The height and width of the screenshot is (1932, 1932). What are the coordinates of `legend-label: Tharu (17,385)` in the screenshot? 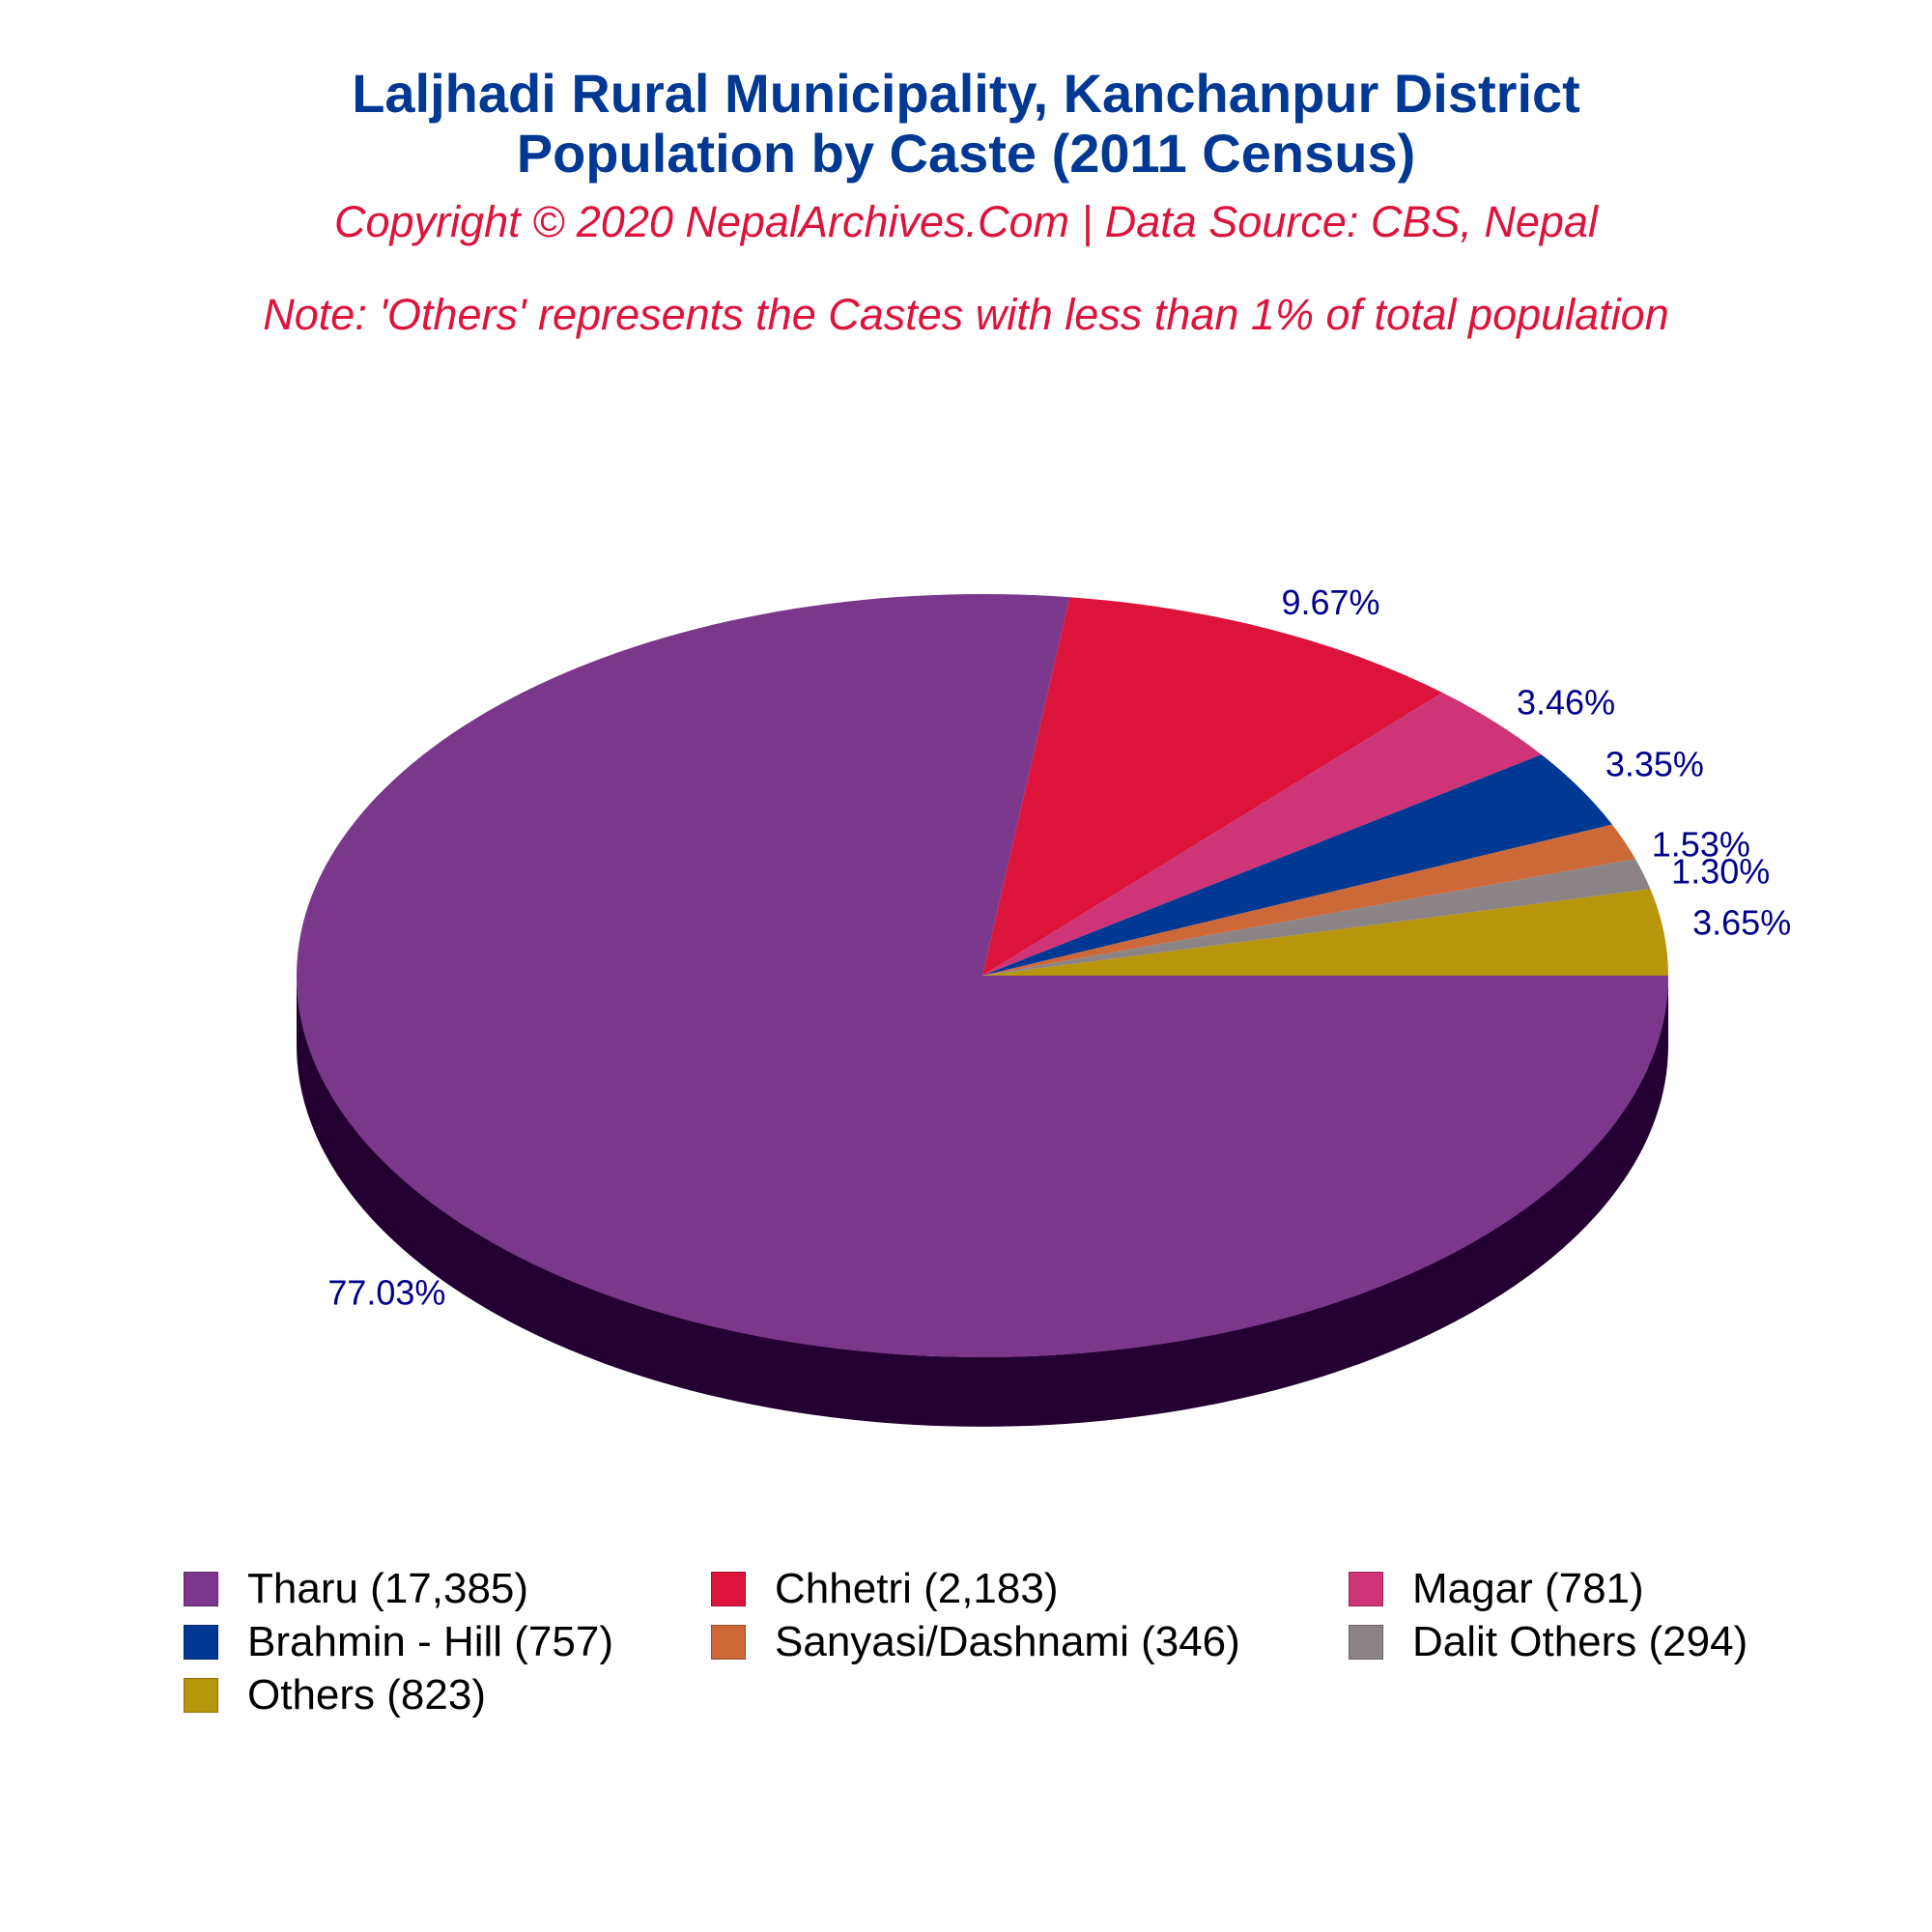 It's located at (388, 1588).